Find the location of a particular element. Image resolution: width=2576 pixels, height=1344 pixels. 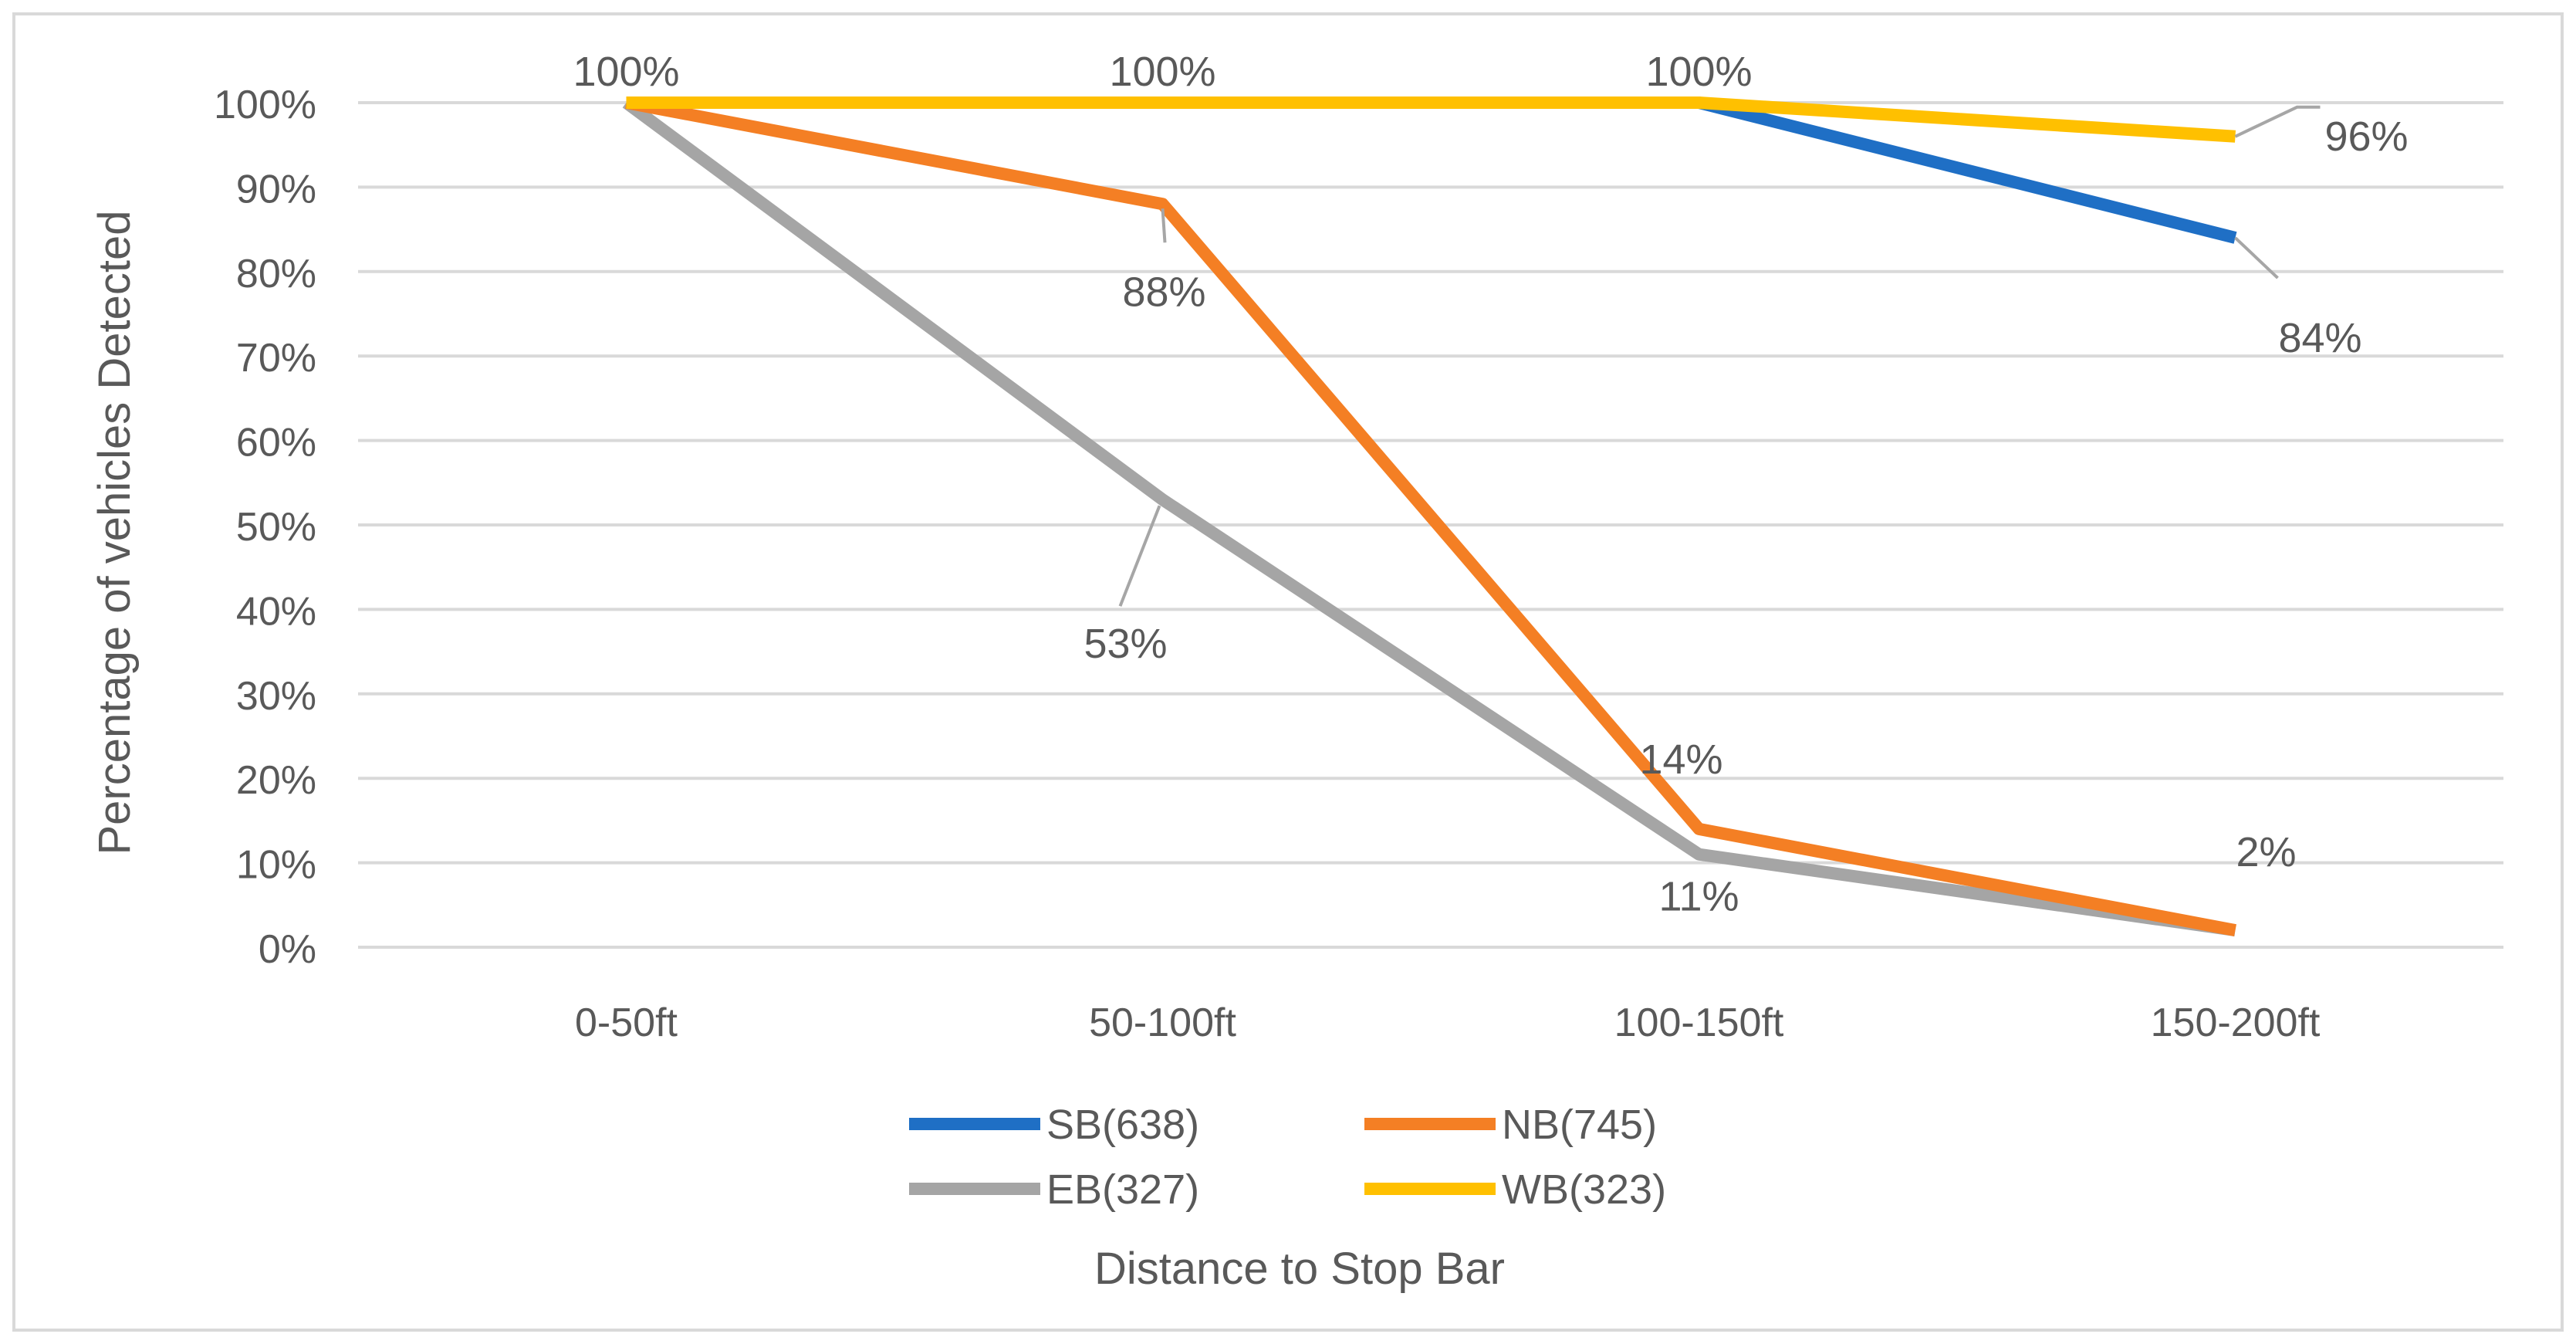

y-tick-label: 0% is located at coordinates (287, 949).